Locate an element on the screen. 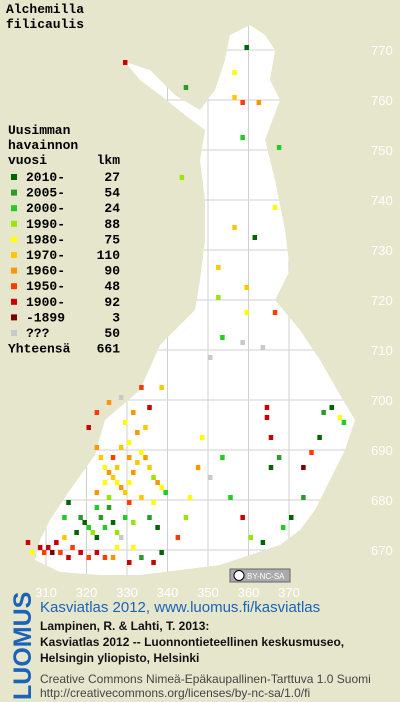 The width and height of the screenshot is (400, 702). legend-label: 1990- is located at coordinates (45, 224).